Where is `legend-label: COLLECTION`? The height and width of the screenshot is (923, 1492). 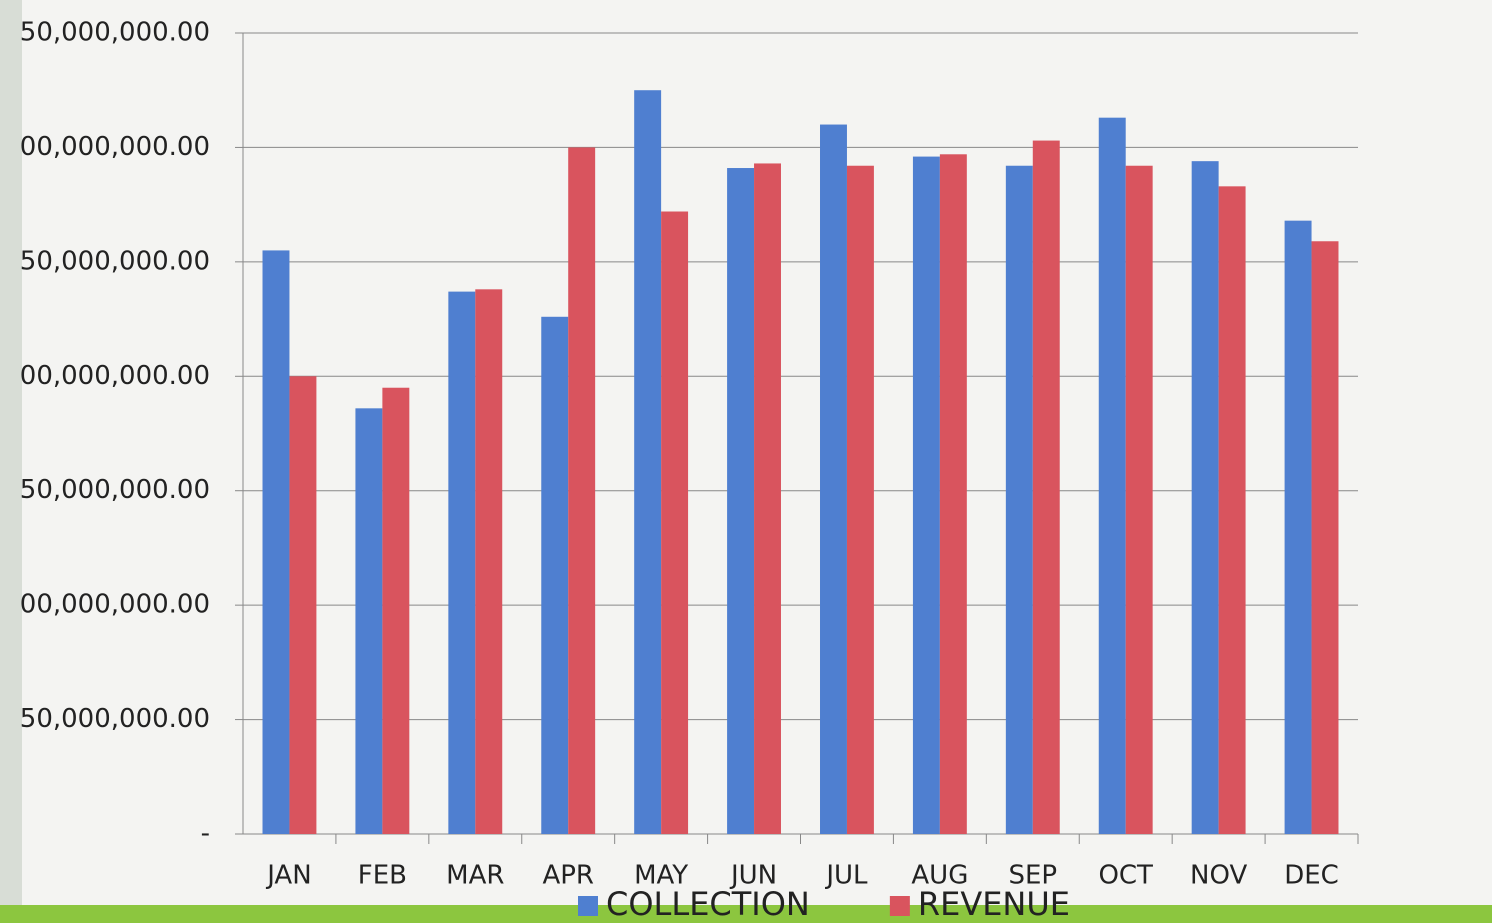
legend-label: COLLECTION is located at coordinates (708, 904).